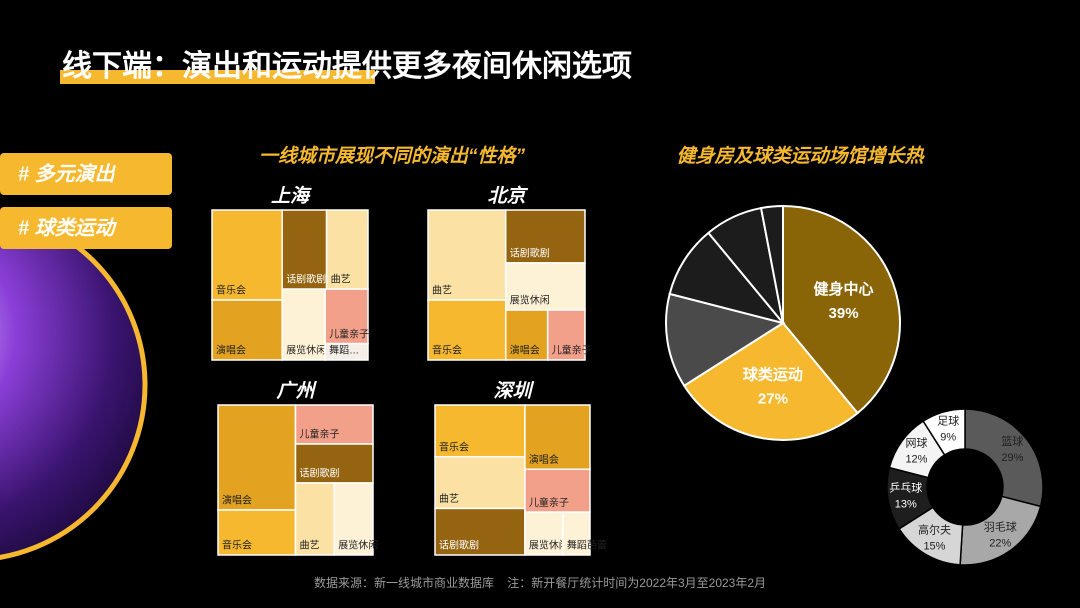 The width and height of the screenshot is (1080, 608). I want to click on donut-label: 足球, so click(948, 420).